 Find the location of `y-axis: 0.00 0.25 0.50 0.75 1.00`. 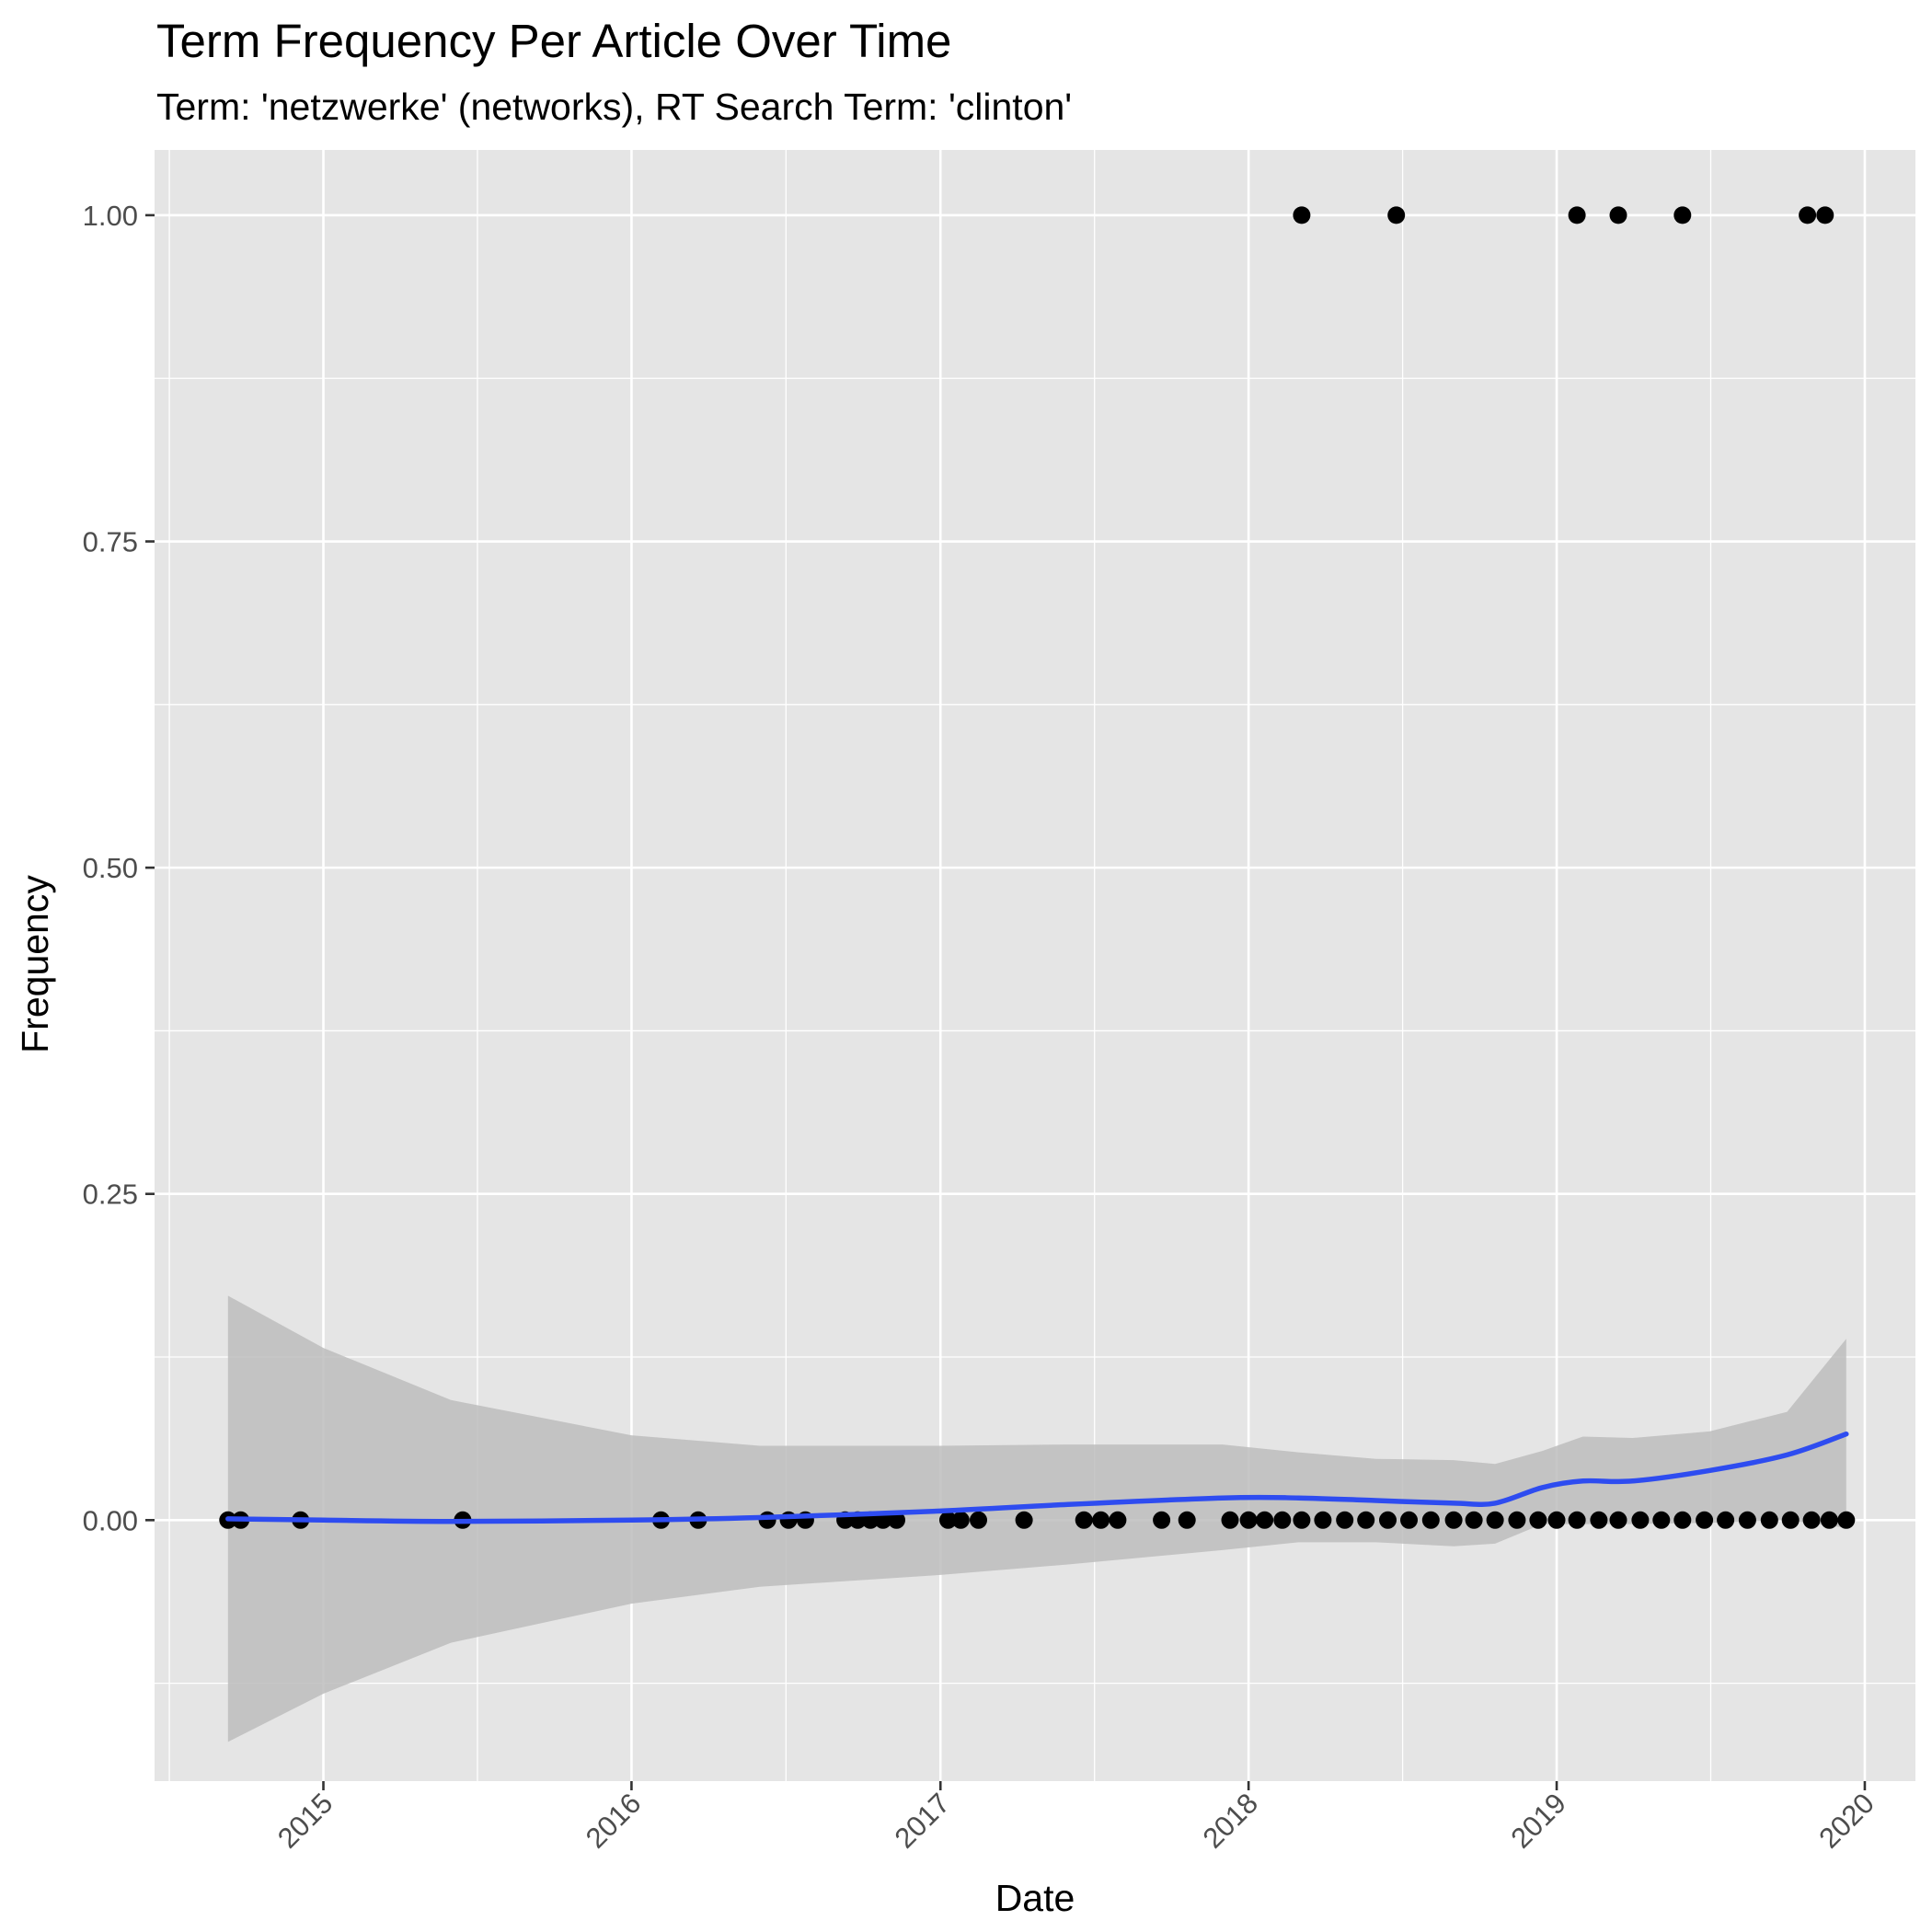

y-axis: 0.00 0.25 0.50 0.75 1.00 is located at coordinates (119, 868).